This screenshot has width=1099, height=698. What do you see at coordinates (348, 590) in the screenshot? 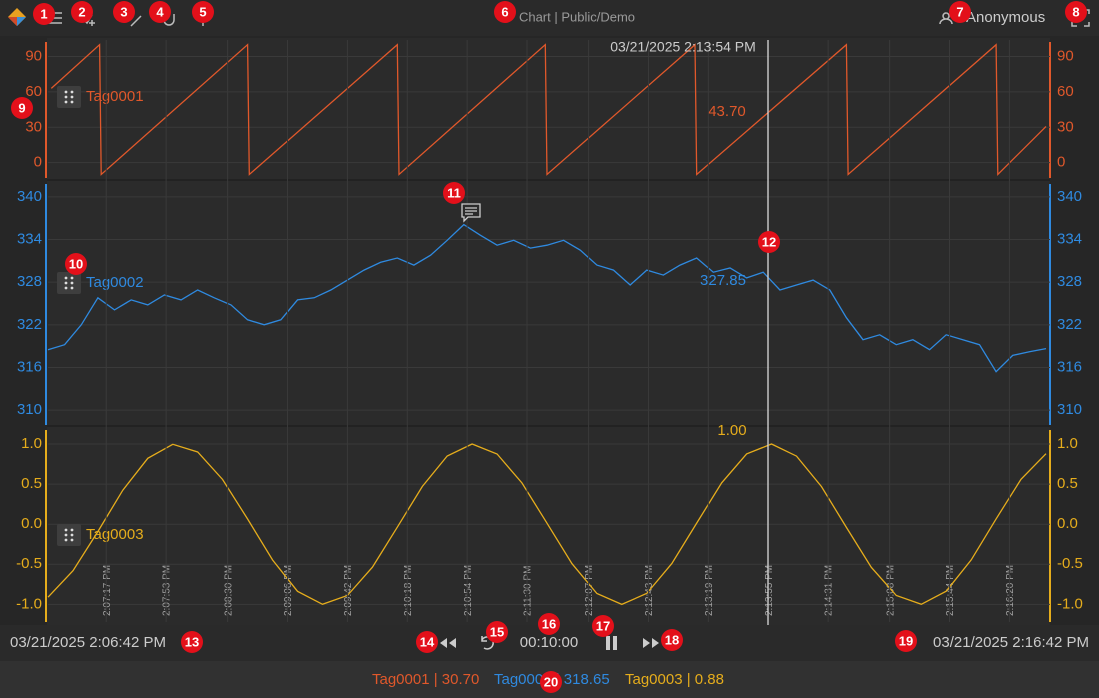
I see `x-tick-label: 2:09:42 PM` at bounding box center [348, 590].